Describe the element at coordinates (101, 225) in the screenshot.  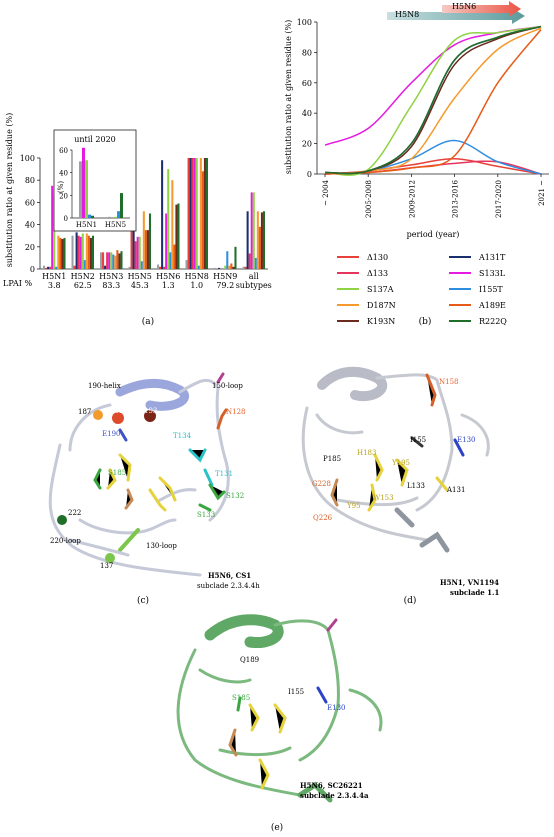
I see `inset-x-labels: H5N1 H5N5` at that location.